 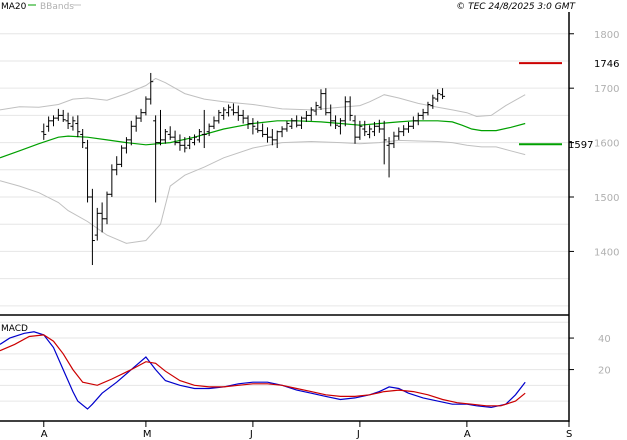 What do you see at coordinates (14, 329) in the screenshot?
I see `macd-panel-label: MACD` at bounding box center [14, 329].